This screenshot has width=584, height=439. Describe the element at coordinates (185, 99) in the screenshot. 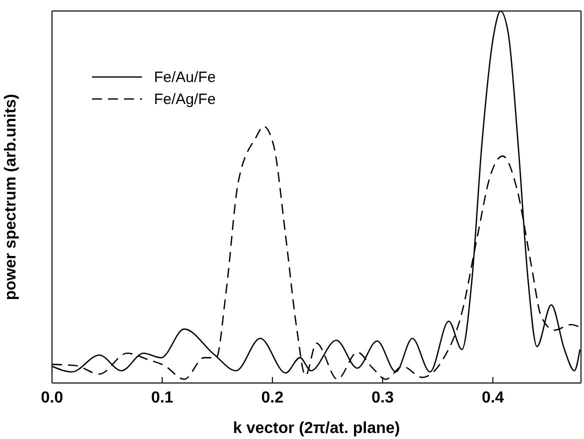

I see `legend-label: Fe/Ag/Fe` at that location.